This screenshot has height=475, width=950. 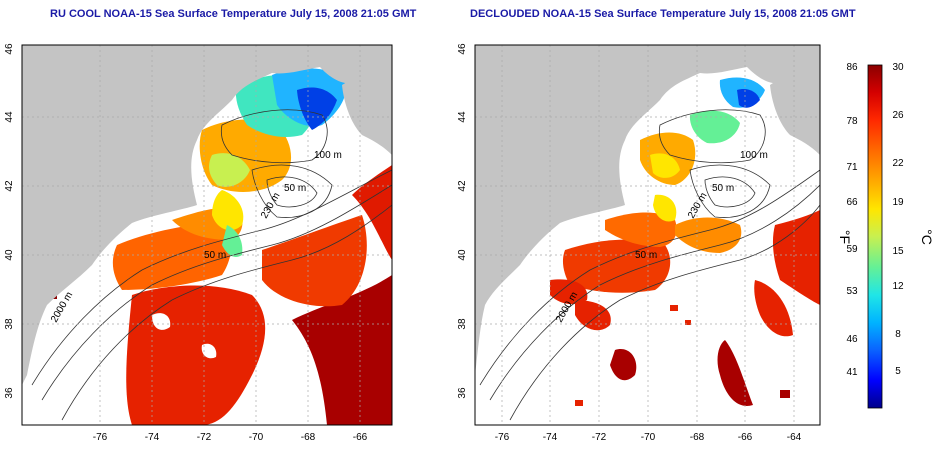 What do you see at coordinates (852, 339) in the screenshot?
I see `f-tick: 46` at bounding box center [852, 339].